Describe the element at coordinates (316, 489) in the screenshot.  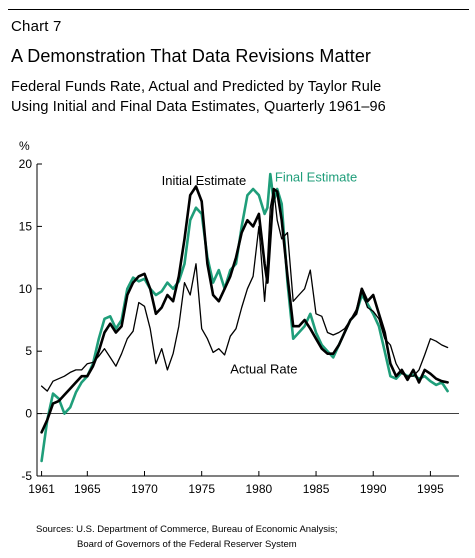
I see `x-tick-label: 1985` at that location.